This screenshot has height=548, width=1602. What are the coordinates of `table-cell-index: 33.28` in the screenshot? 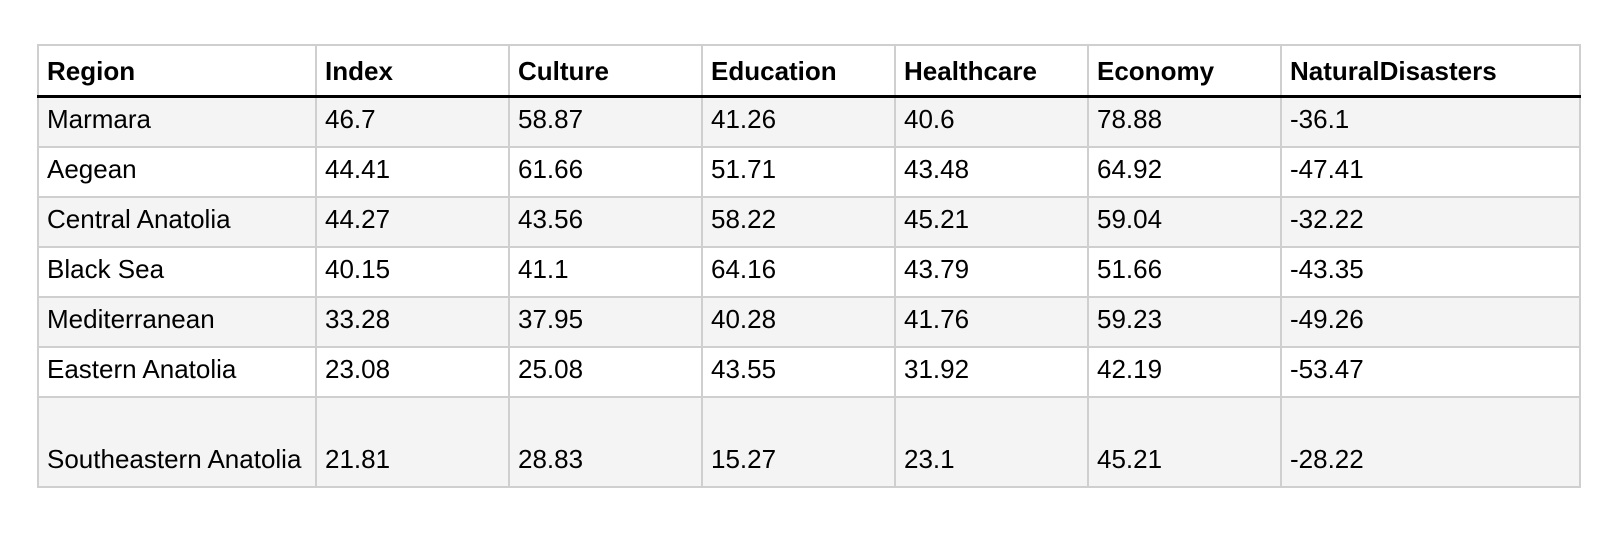 It's located at (412, 321).